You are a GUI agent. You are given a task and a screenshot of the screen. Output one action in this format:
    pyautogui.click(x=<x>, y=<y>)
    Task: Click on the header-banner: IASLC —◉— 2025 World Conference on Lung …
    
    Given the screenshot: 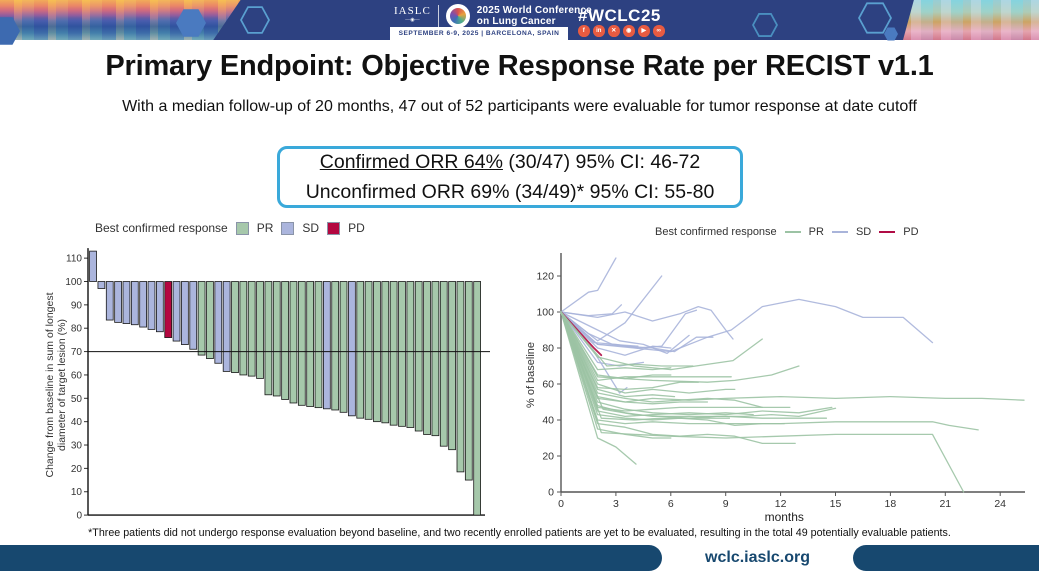 What is the action you would take?
    pyautogui.click(x=519, y=22)
    